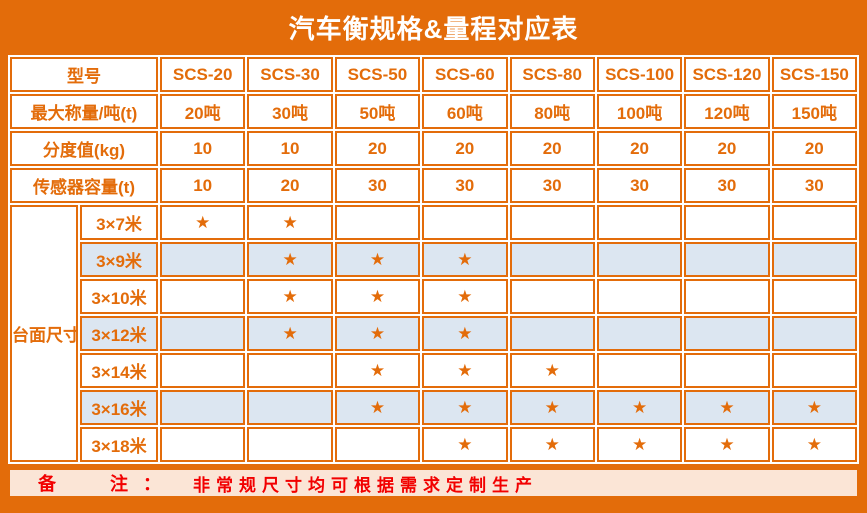  Describe the element at coordinates (465, 111) in the screenshot. I see `spec-value-cell: 60吨` at that location.